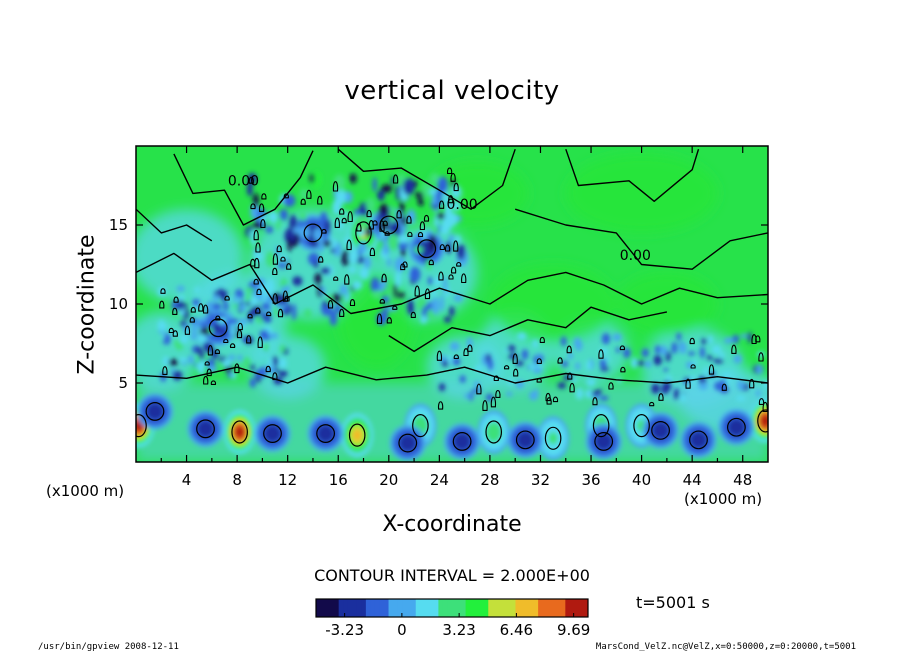 Image resolution: width=904 pixels, height=654 pixels. I want to click on x-tick-label: 40, so click(641, 480).